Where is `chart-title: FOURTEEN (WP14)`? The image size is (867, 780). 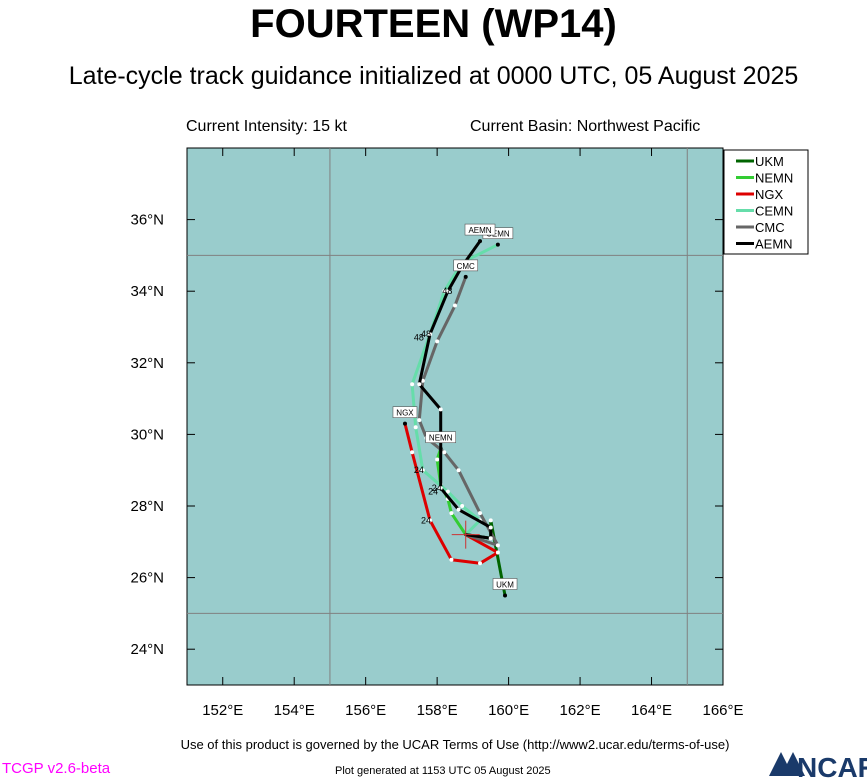
chart-title: FOURTEEN (WP14) is located at coordinates (433, 24).